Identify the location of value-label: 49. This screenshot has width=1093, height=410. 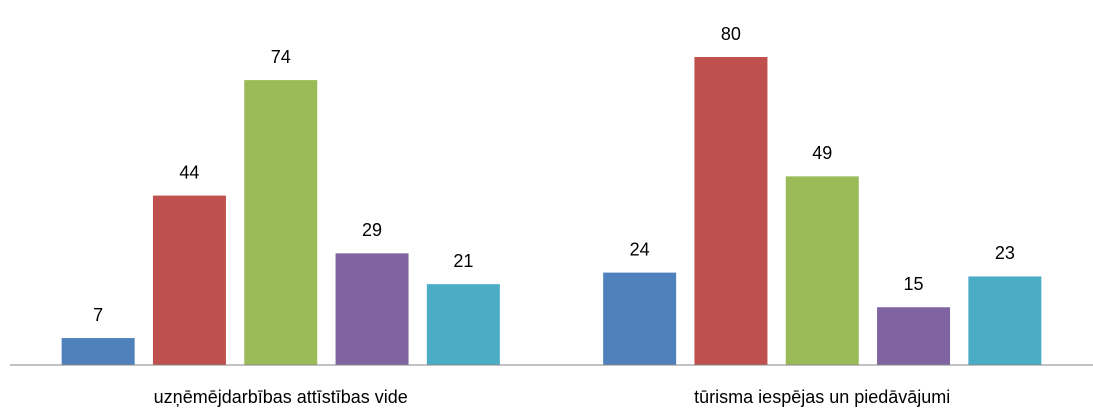
(822, 153).